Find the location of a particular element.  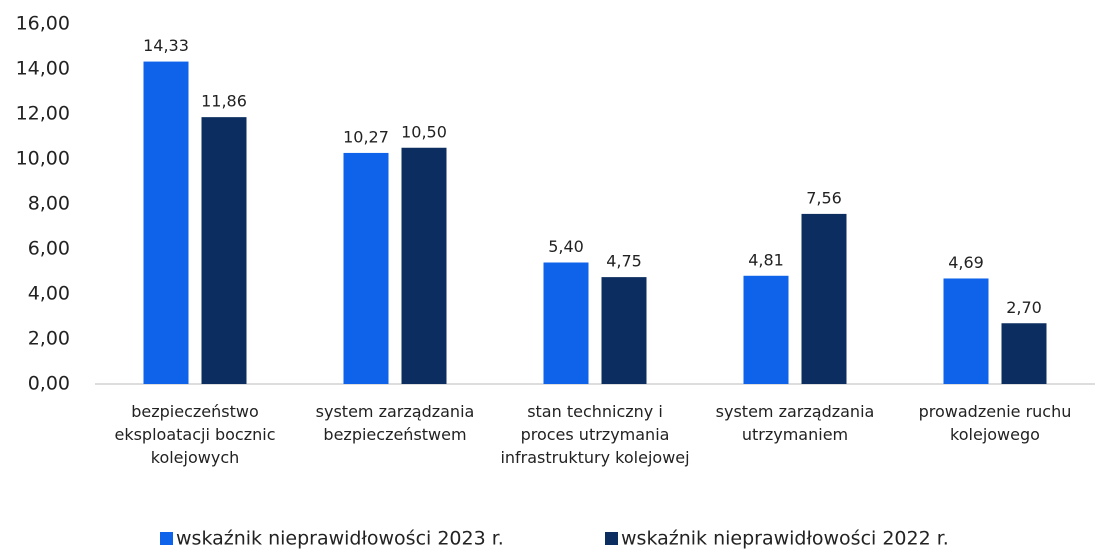

data-label: 4,75 is located at coordinates (624, 261).